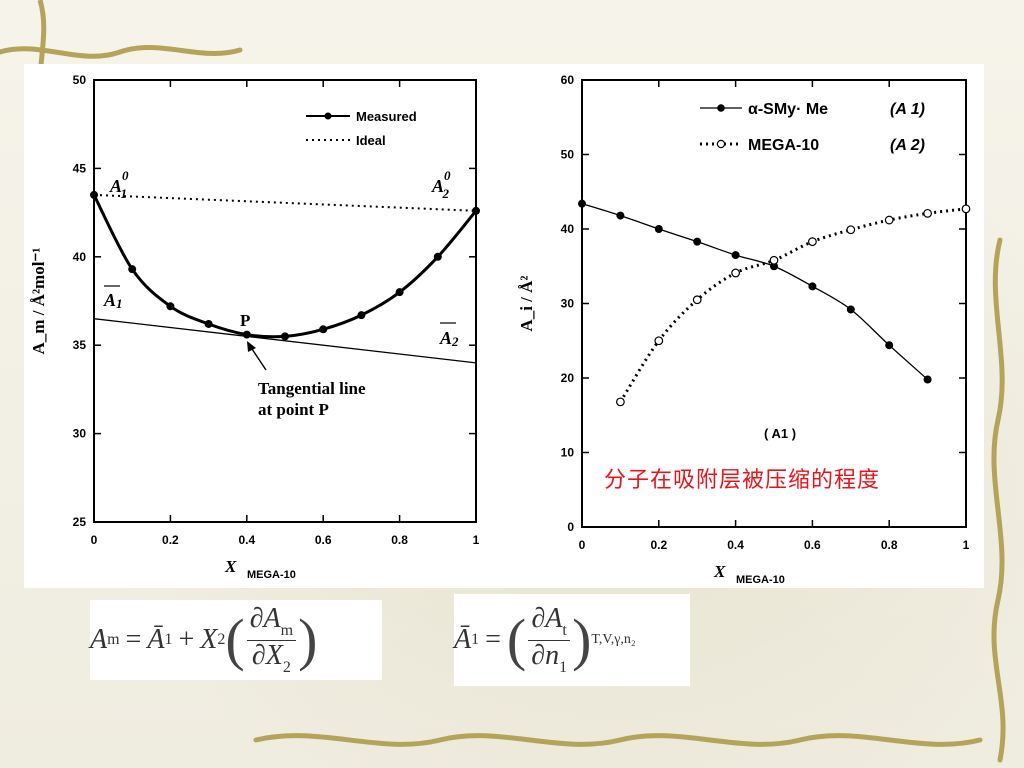 This screenshot has width=1024, height=768. I want to click on chart1-annot-tangent-line1: Tangential line, so click(312, 388).